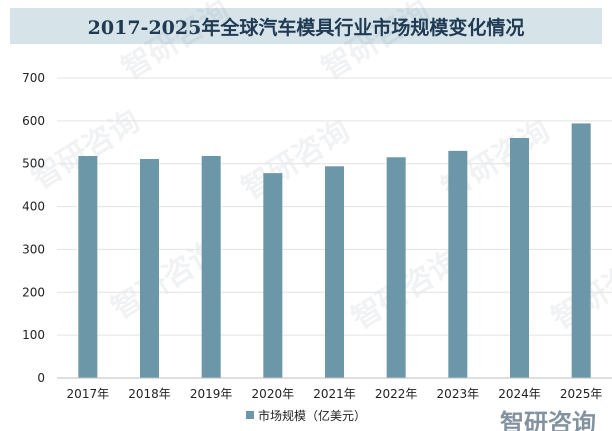  Describe the element at coordinates (519, 258) in the screenshot. I see `bar-2024年` at that location.